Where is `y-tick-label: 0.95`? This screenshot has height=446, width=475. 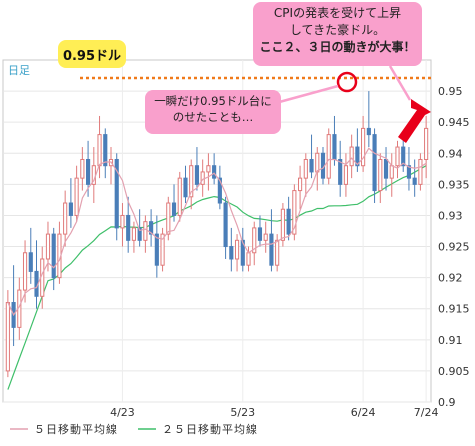
y-tick-label: 0.95 is located at coordinates (450, 91).